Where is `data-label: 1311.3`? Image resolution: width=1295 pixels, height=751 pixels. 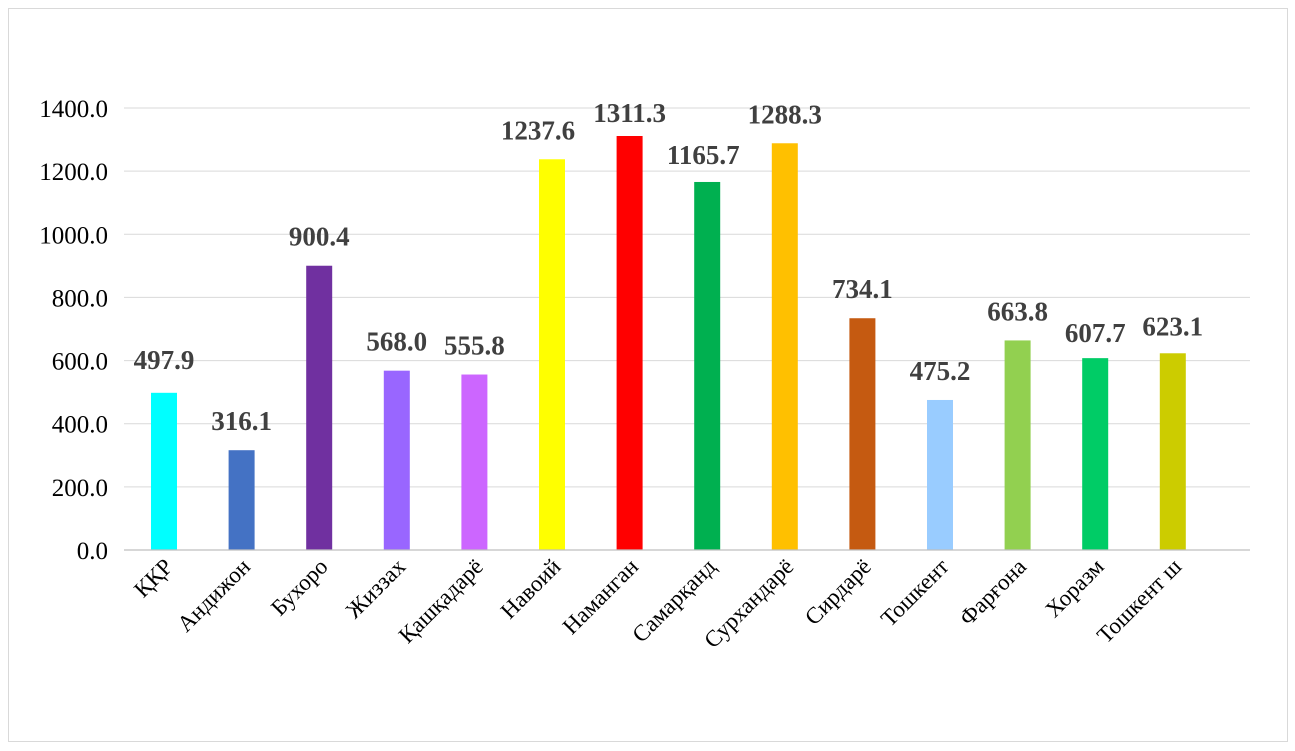
data-label: 1311.3 is located at coordinates (629, 113).